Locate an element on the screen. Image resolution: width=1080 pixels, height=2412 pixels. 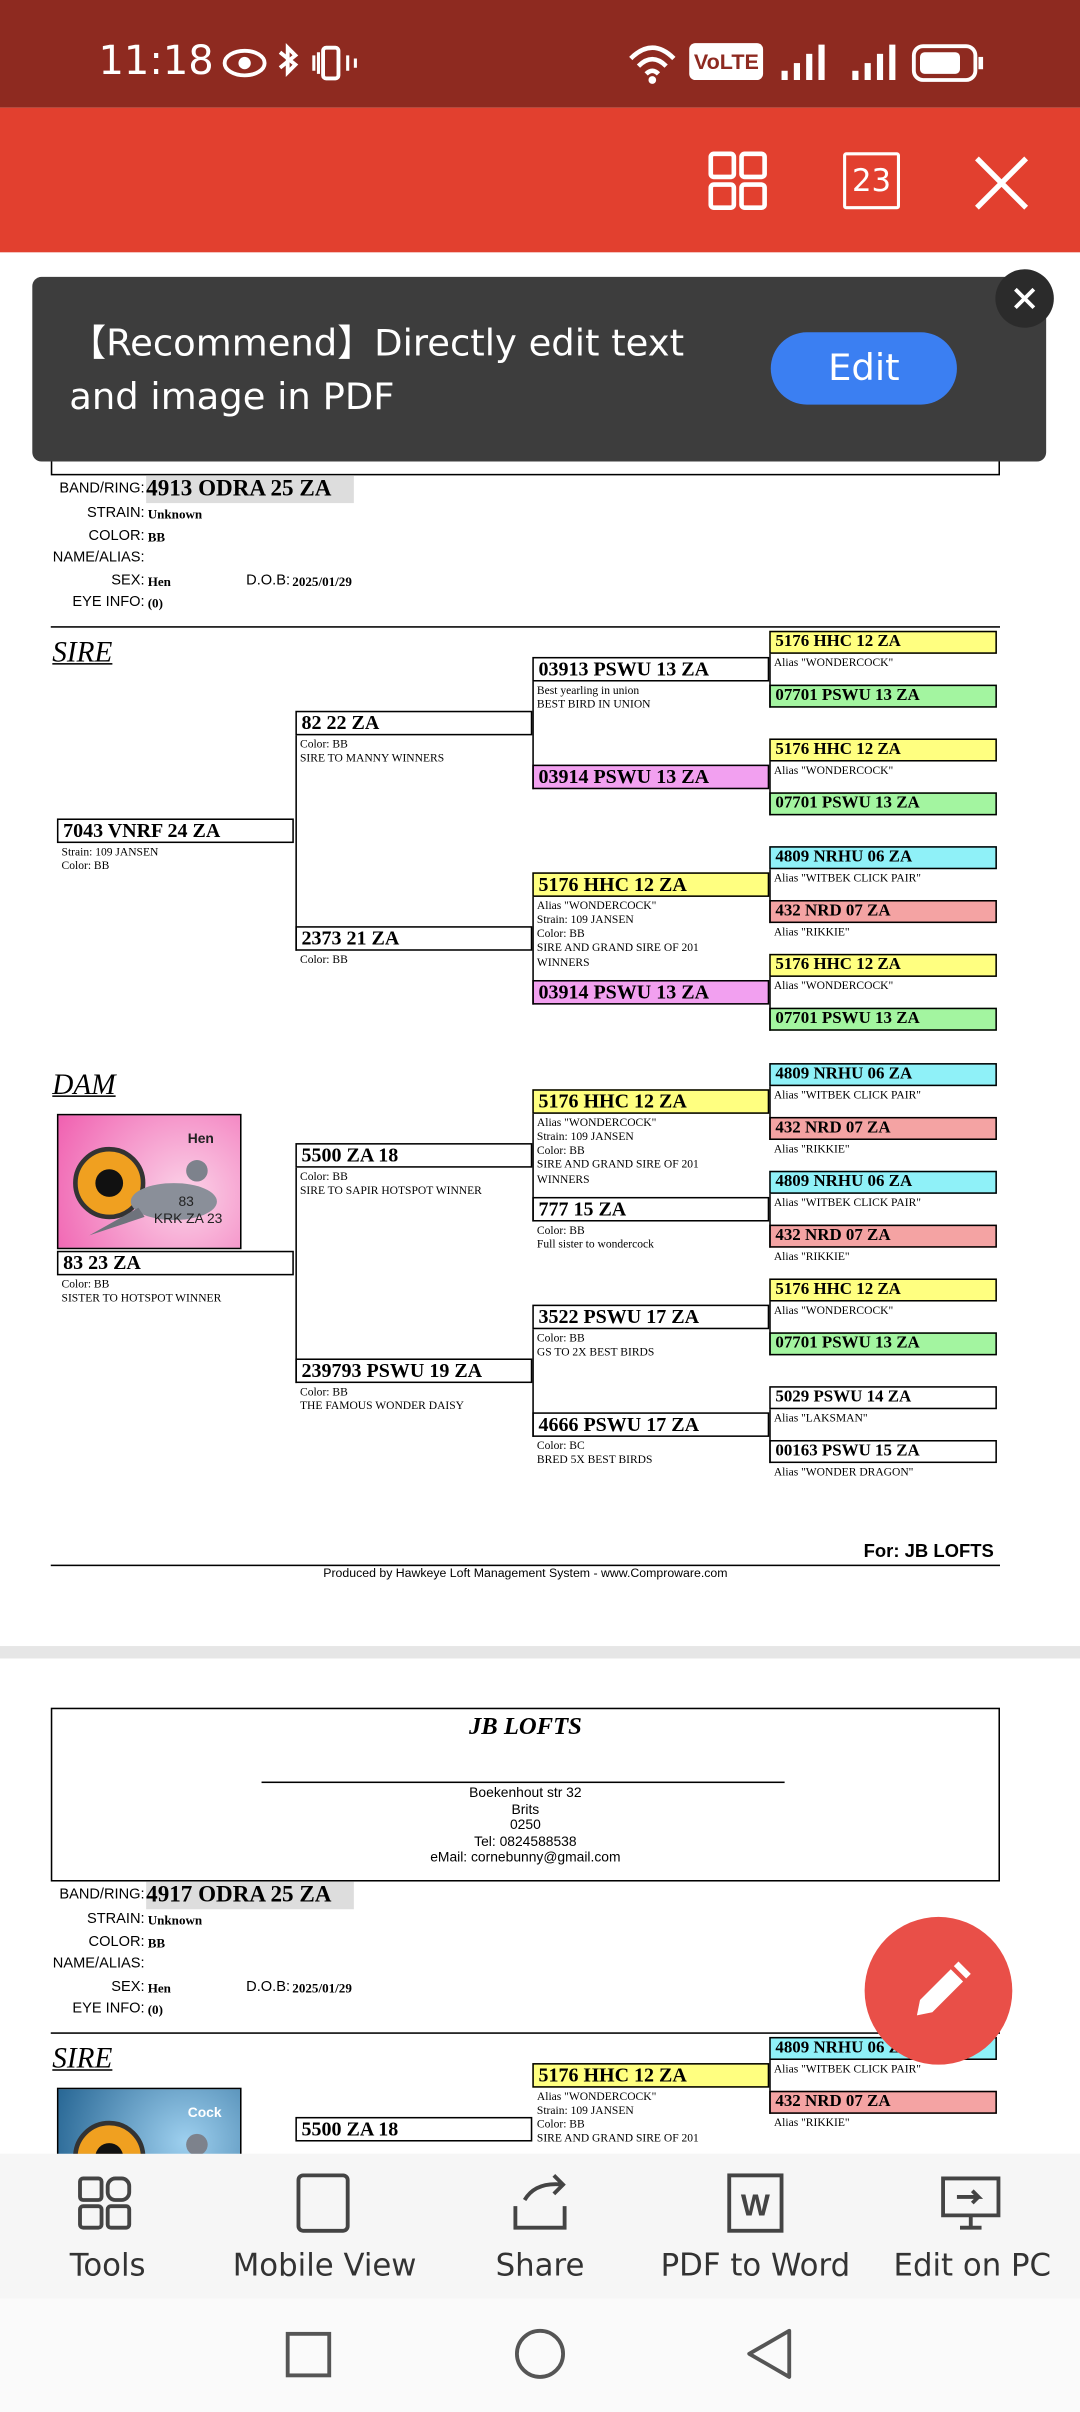
info-value: BB is located at coordinates (156, 537).